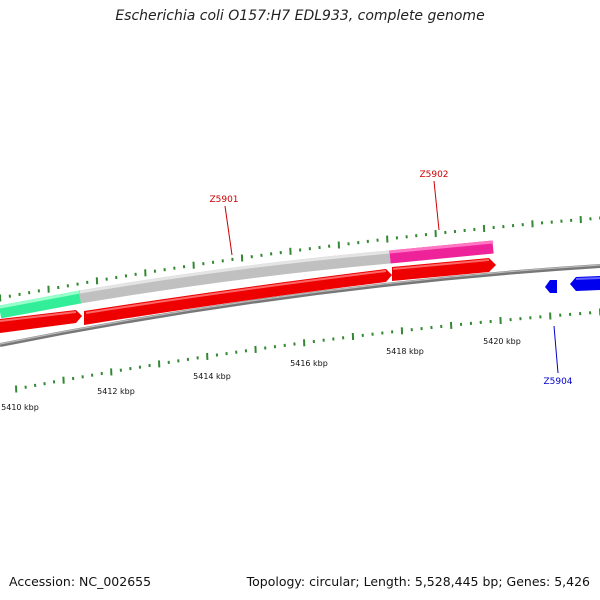  I want to click on upper-tick-arc, so click(300, 259).